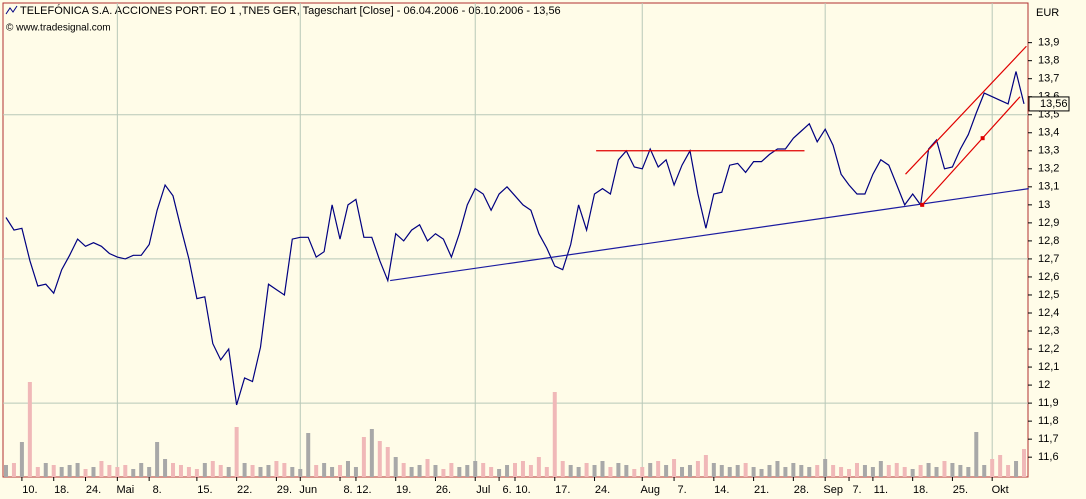 The image size is (1086, 499). I want to click on y-tick-label: 12,8, so click(1048, 241).